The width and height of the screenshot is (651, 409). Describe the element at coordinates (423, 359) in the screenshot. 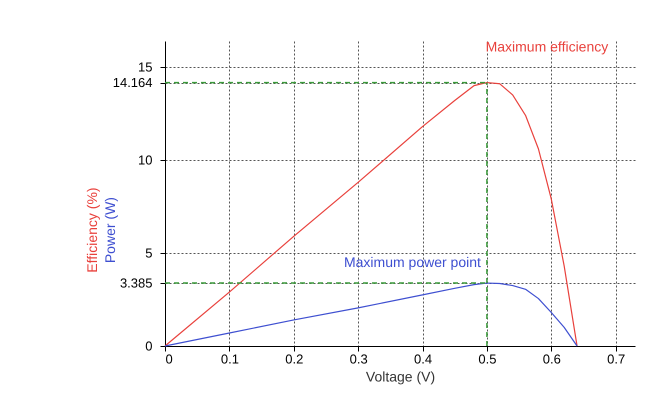

I see `x-tick-label: 0.4` at that location.